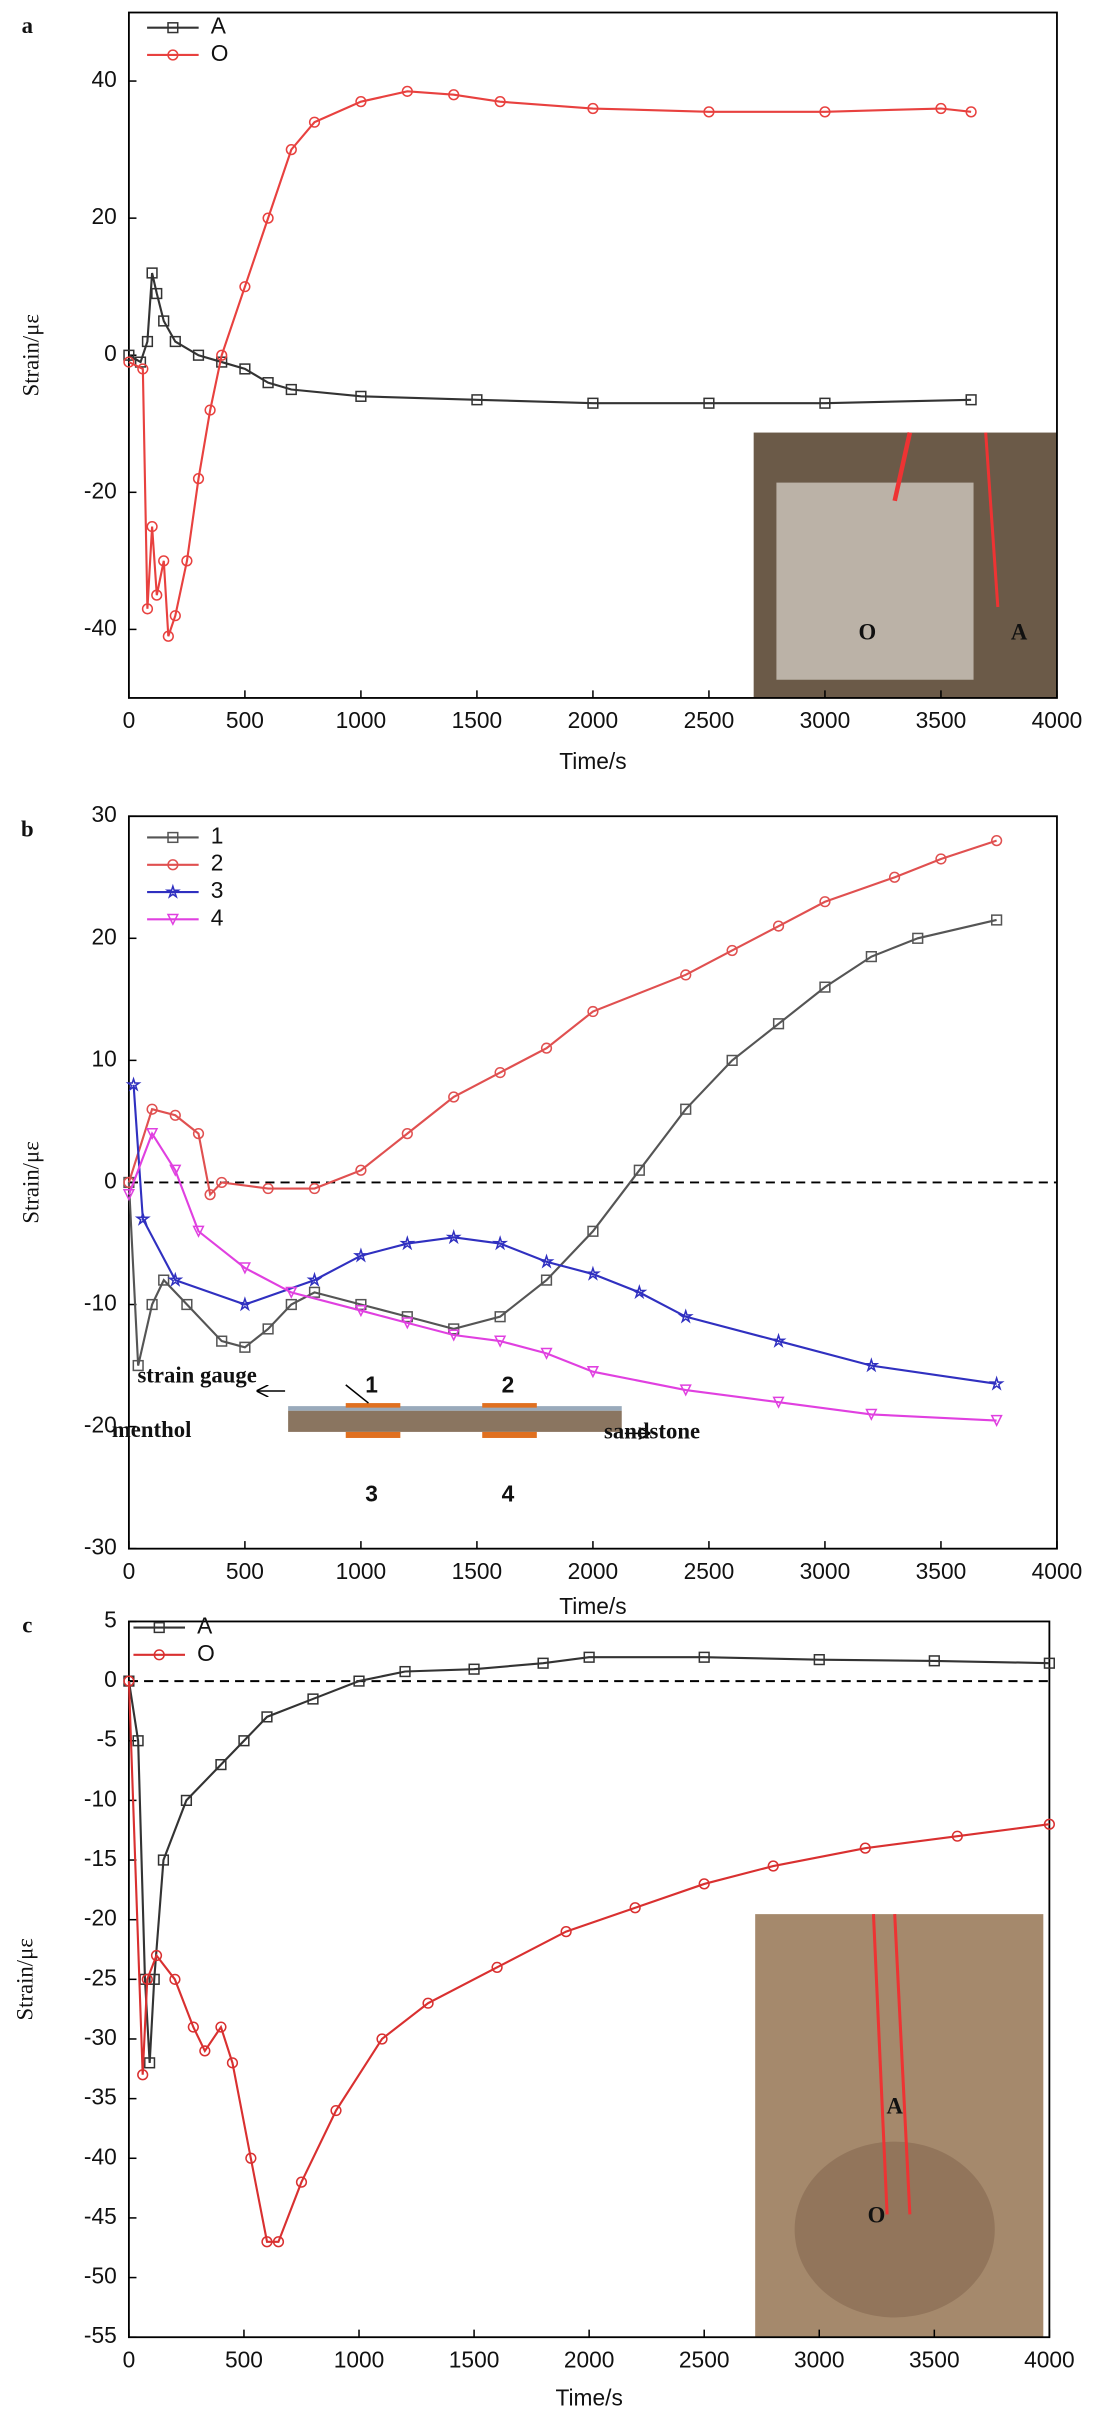  I want to click on wire, so click(880, 2064).